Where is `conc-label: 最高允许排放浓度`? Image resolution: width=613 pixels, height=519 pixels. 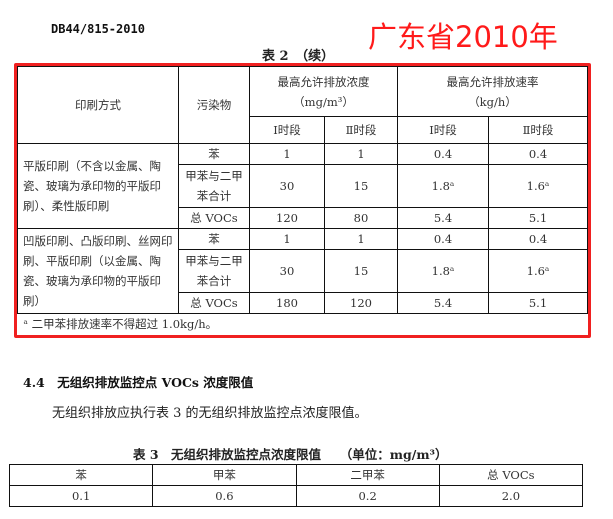
conc-label: 最高允许排放浓度 is located at coordinates (323, 81).